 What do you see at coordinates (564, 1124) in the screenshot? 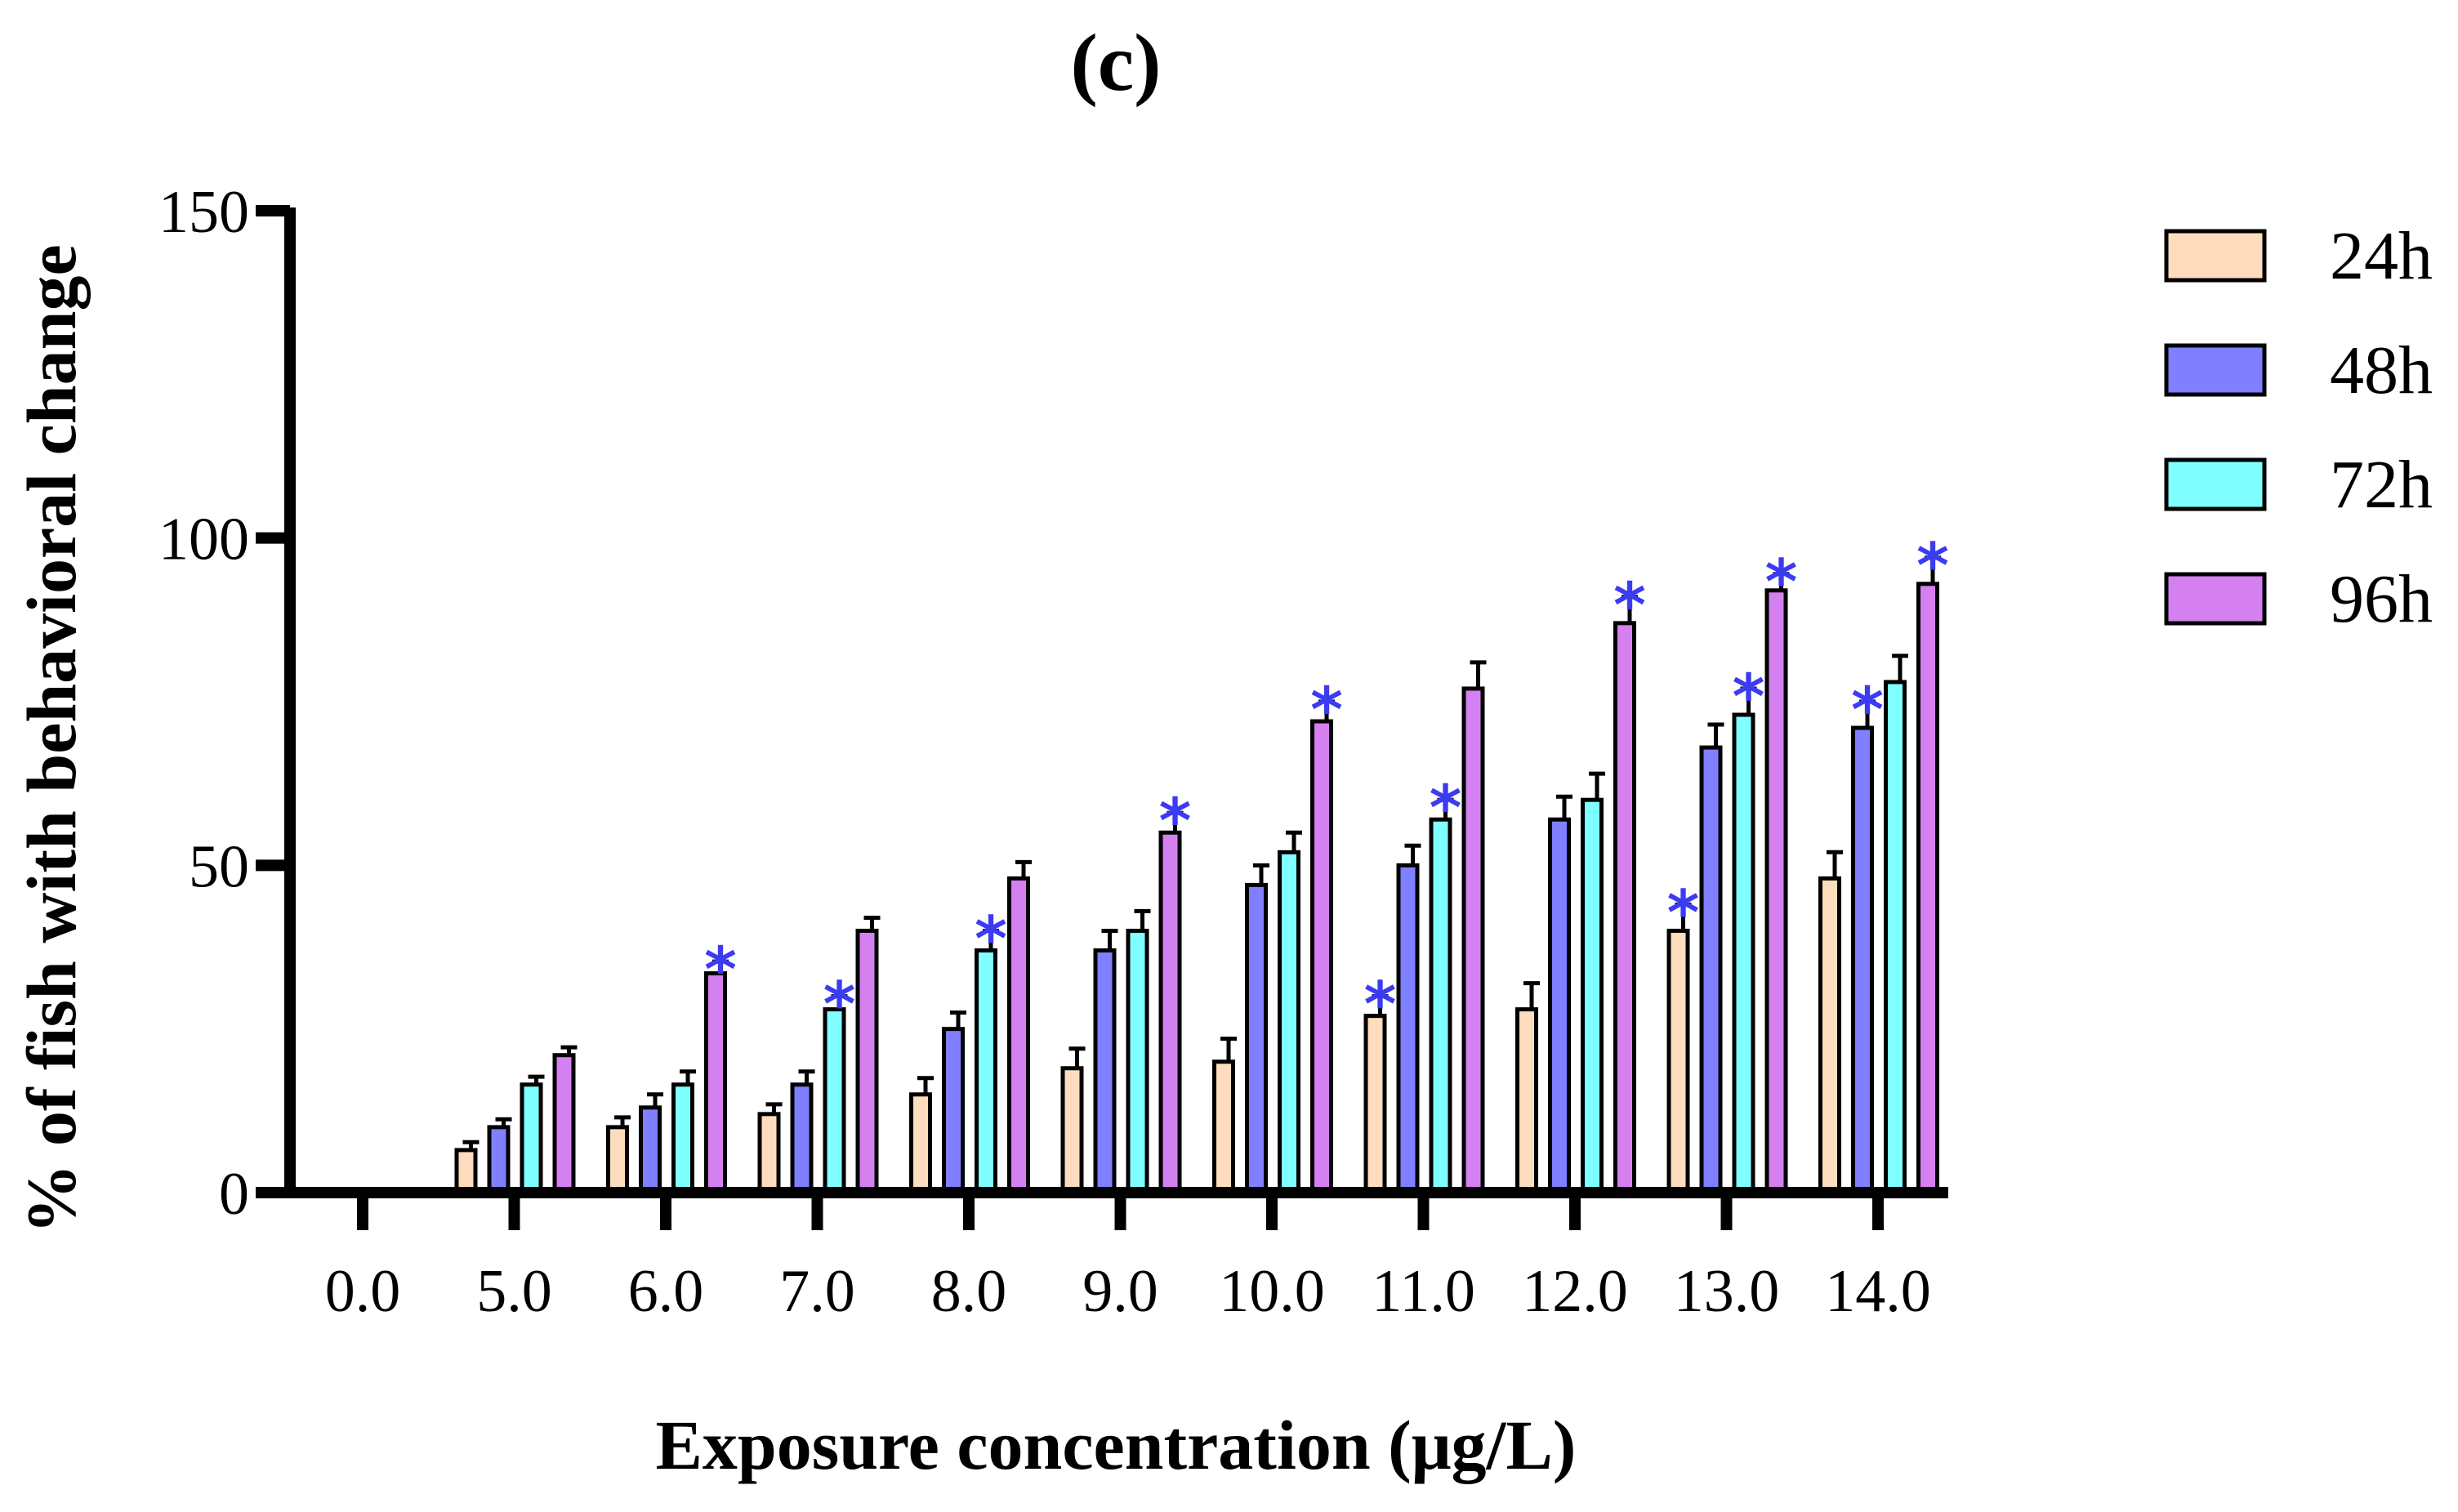
I see `bar-96h-5.0` at bounding box center [564, 1124].